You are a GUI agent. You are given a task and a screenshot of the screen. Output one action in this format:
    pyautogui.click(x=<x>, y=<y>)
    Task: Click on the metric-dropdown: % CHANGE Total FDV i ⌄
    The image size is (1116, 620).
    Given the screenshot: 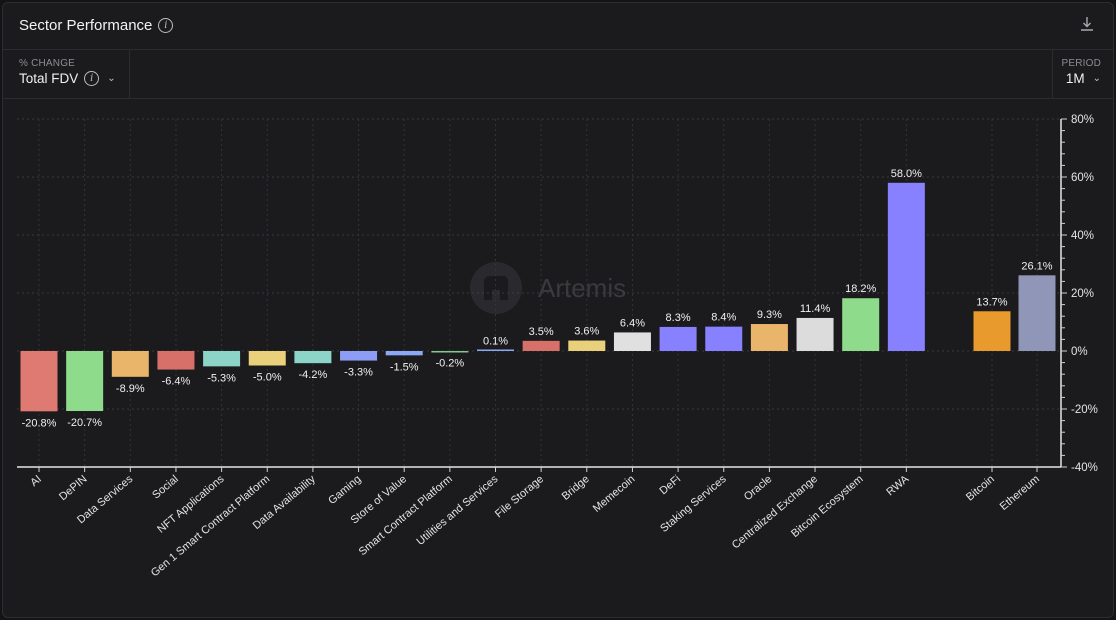 What is the action you would take?
    pyautogui.click(x=67, y=72)
    